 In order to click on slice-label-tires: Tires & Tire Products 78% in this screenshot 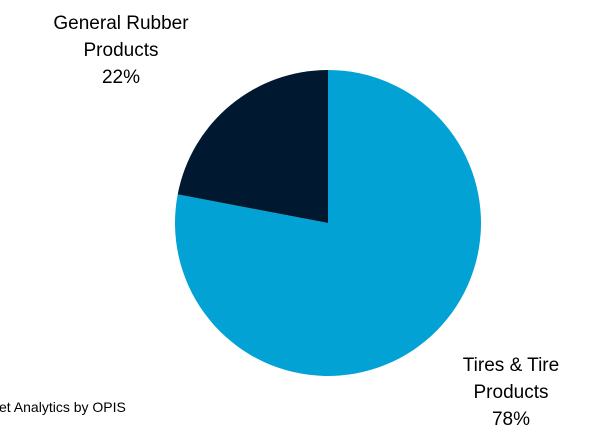, I will do `click(511, 392)`.